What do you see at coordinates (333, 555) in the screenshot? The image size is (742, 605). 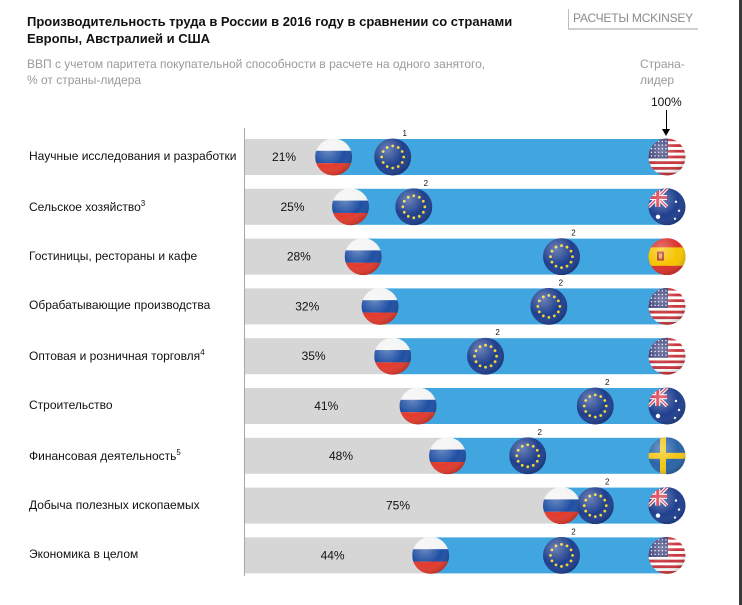 I see `russia-value-label: 44%` at bounding box center [333, 555].